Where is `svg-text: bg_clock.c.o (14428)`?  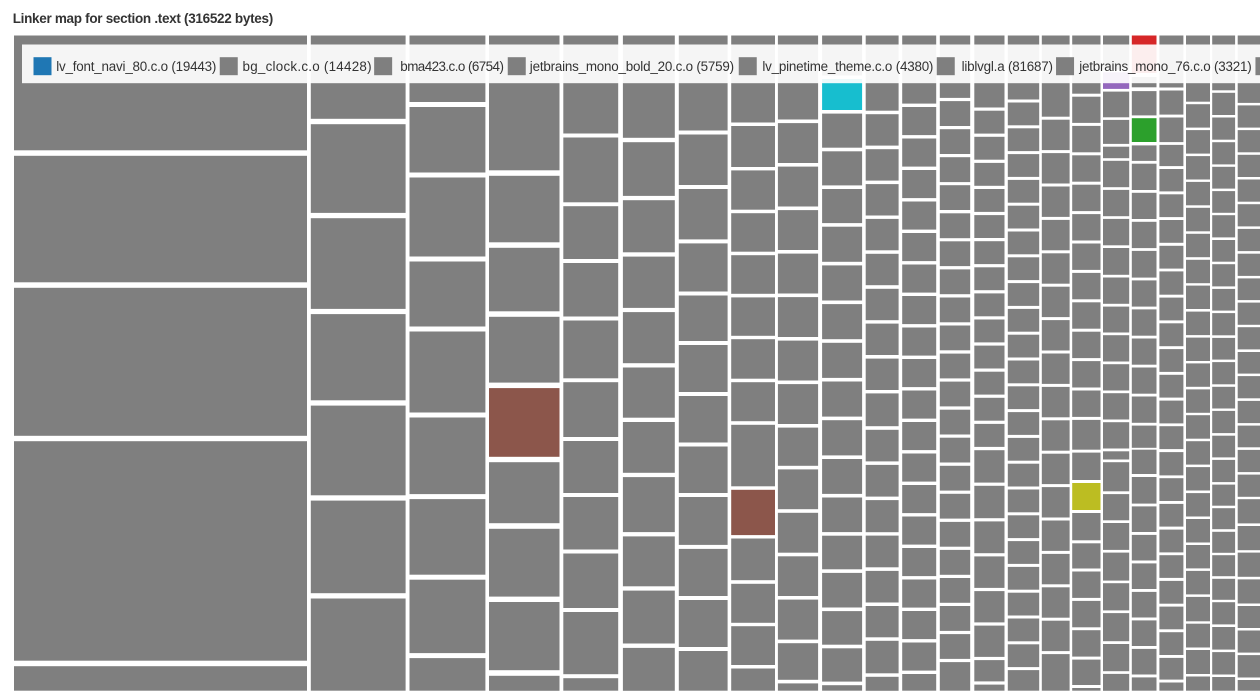
svg-text: bg_clock.c.o (14428) is located at coordinates (307, 66).